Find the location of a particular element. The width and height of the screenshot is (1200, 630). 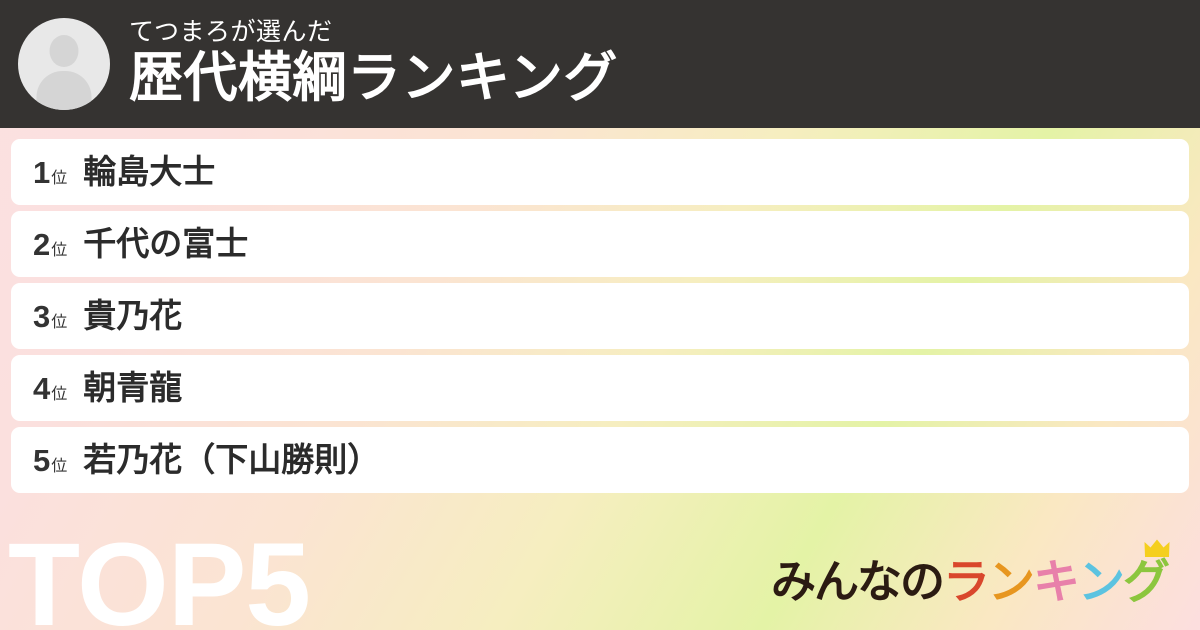

rank-badge: 2 位 is located at coordinates (50, 244).